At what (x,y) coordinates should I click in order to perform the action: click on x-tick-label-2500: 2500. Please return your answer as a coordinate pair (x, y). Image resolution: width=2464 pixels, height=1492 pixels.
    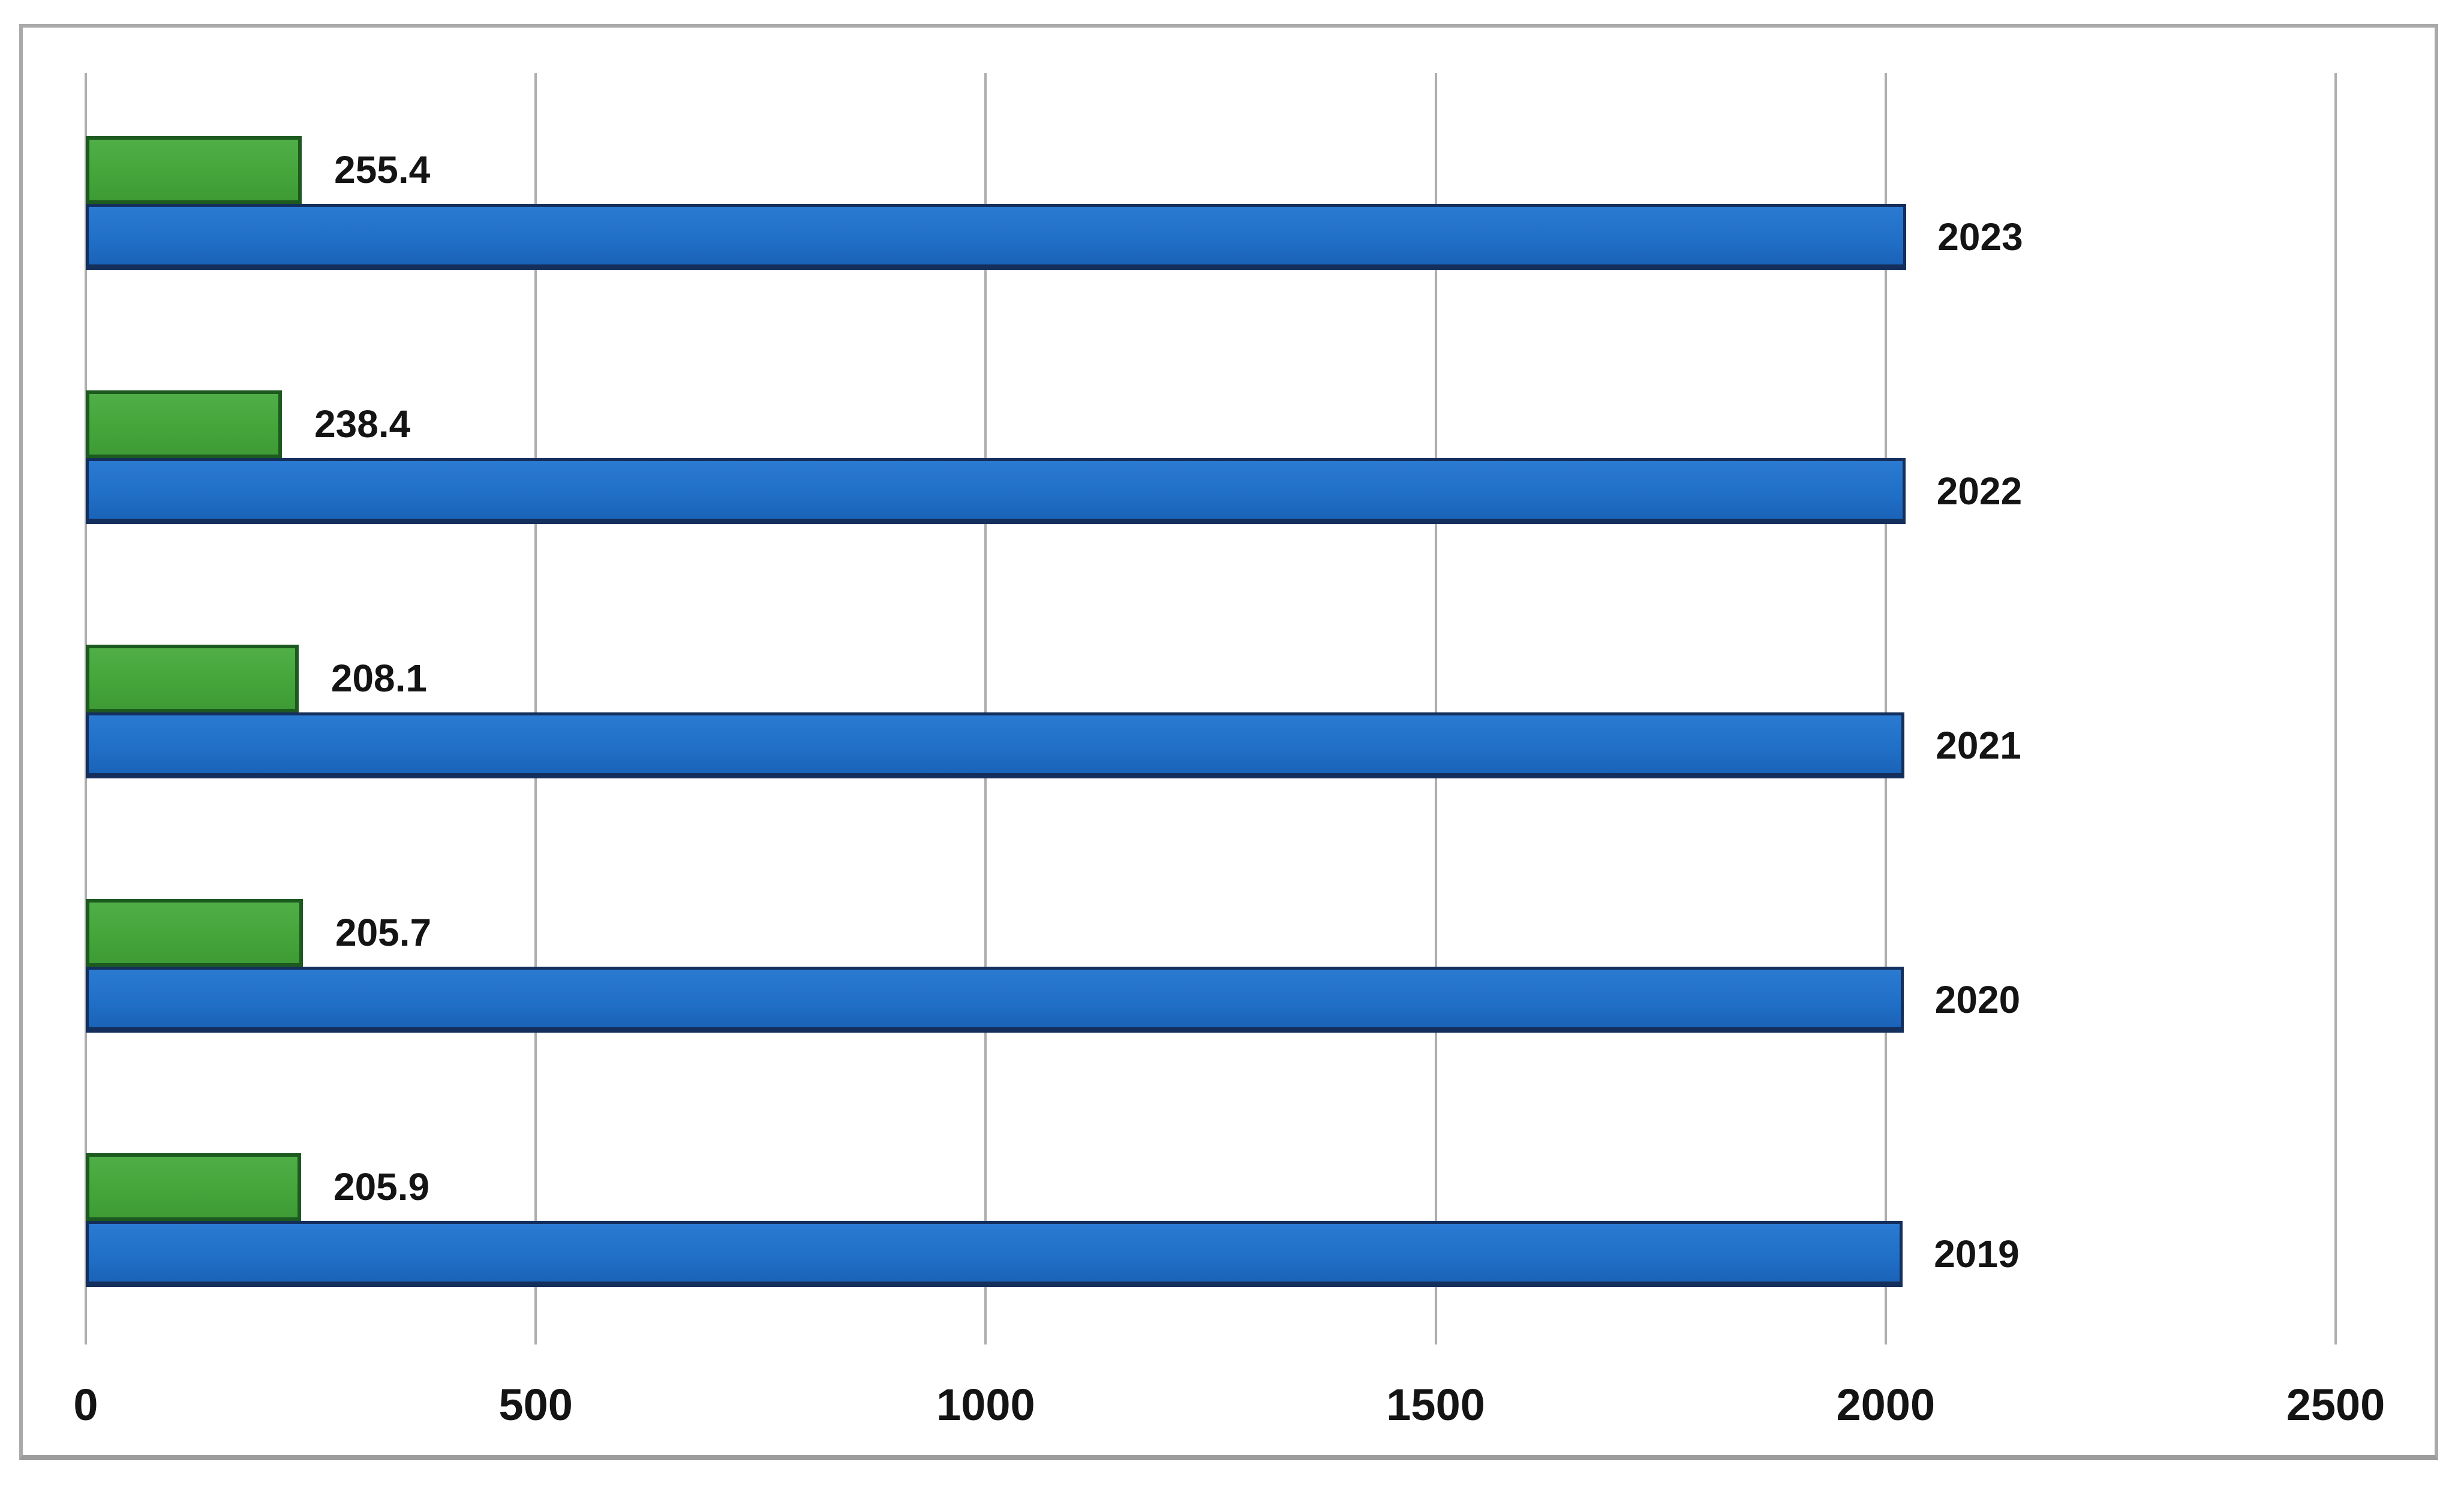
    Looking at the image, I should click on (2335, 1405).